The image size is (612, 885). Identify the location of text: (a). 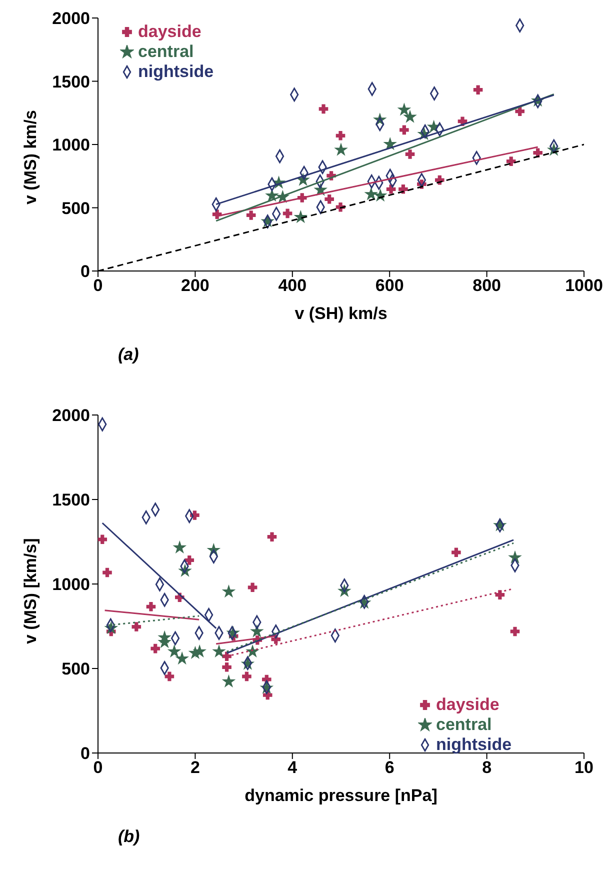
(128, 355).